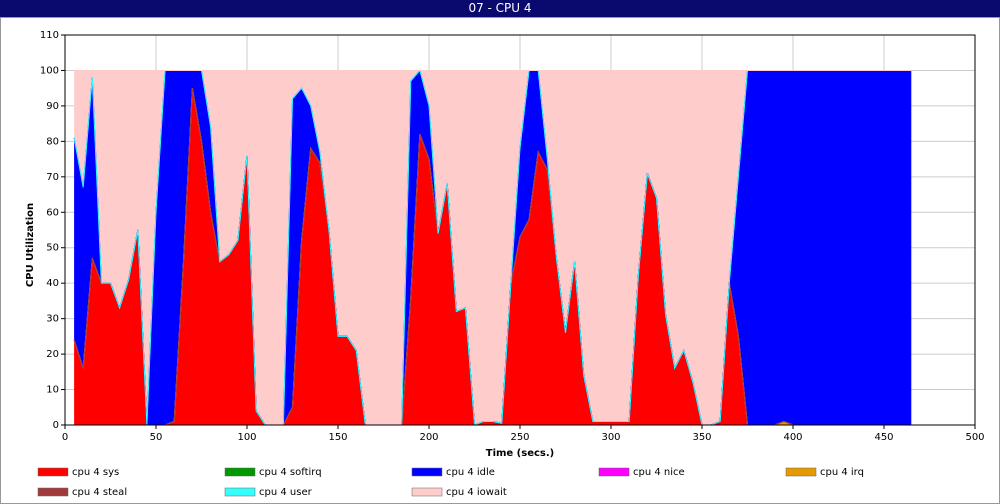 This screenshot has width=1000, height=504. What do you see at coordinates (520, 453) in the screenshot?
I see `x-axis-label: Time (secs.)` at bounding box center [520, 453].